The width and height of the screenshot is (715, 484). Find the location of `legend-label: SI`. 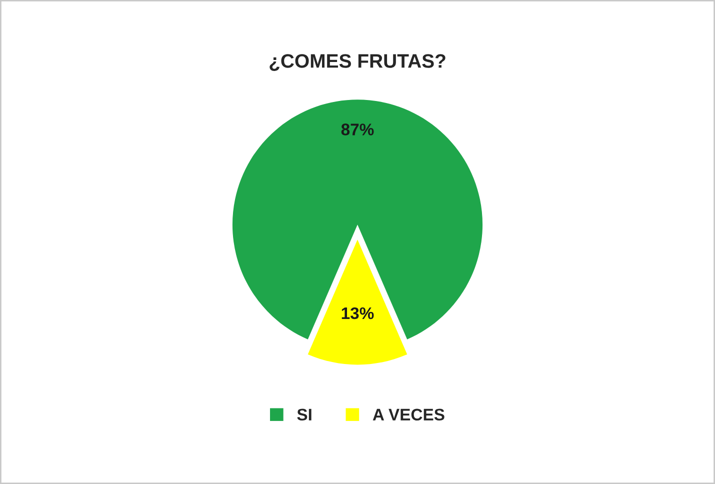

legend-label: SI is located at coordinates (304, 414).